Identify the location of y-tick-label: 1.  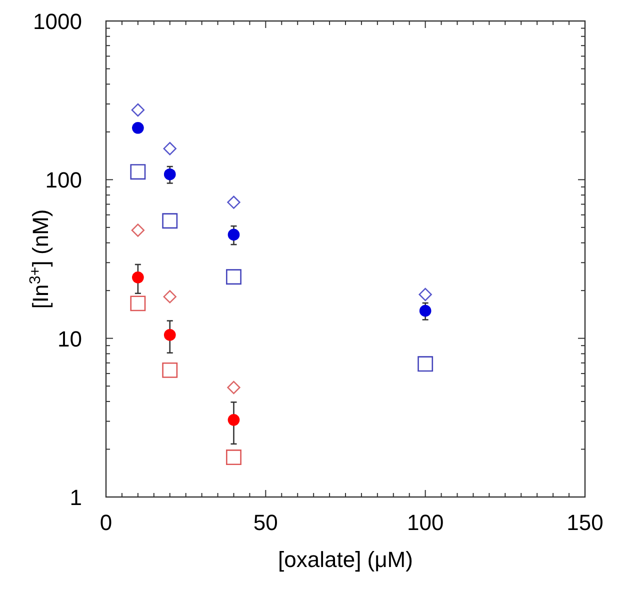
(76, 497).